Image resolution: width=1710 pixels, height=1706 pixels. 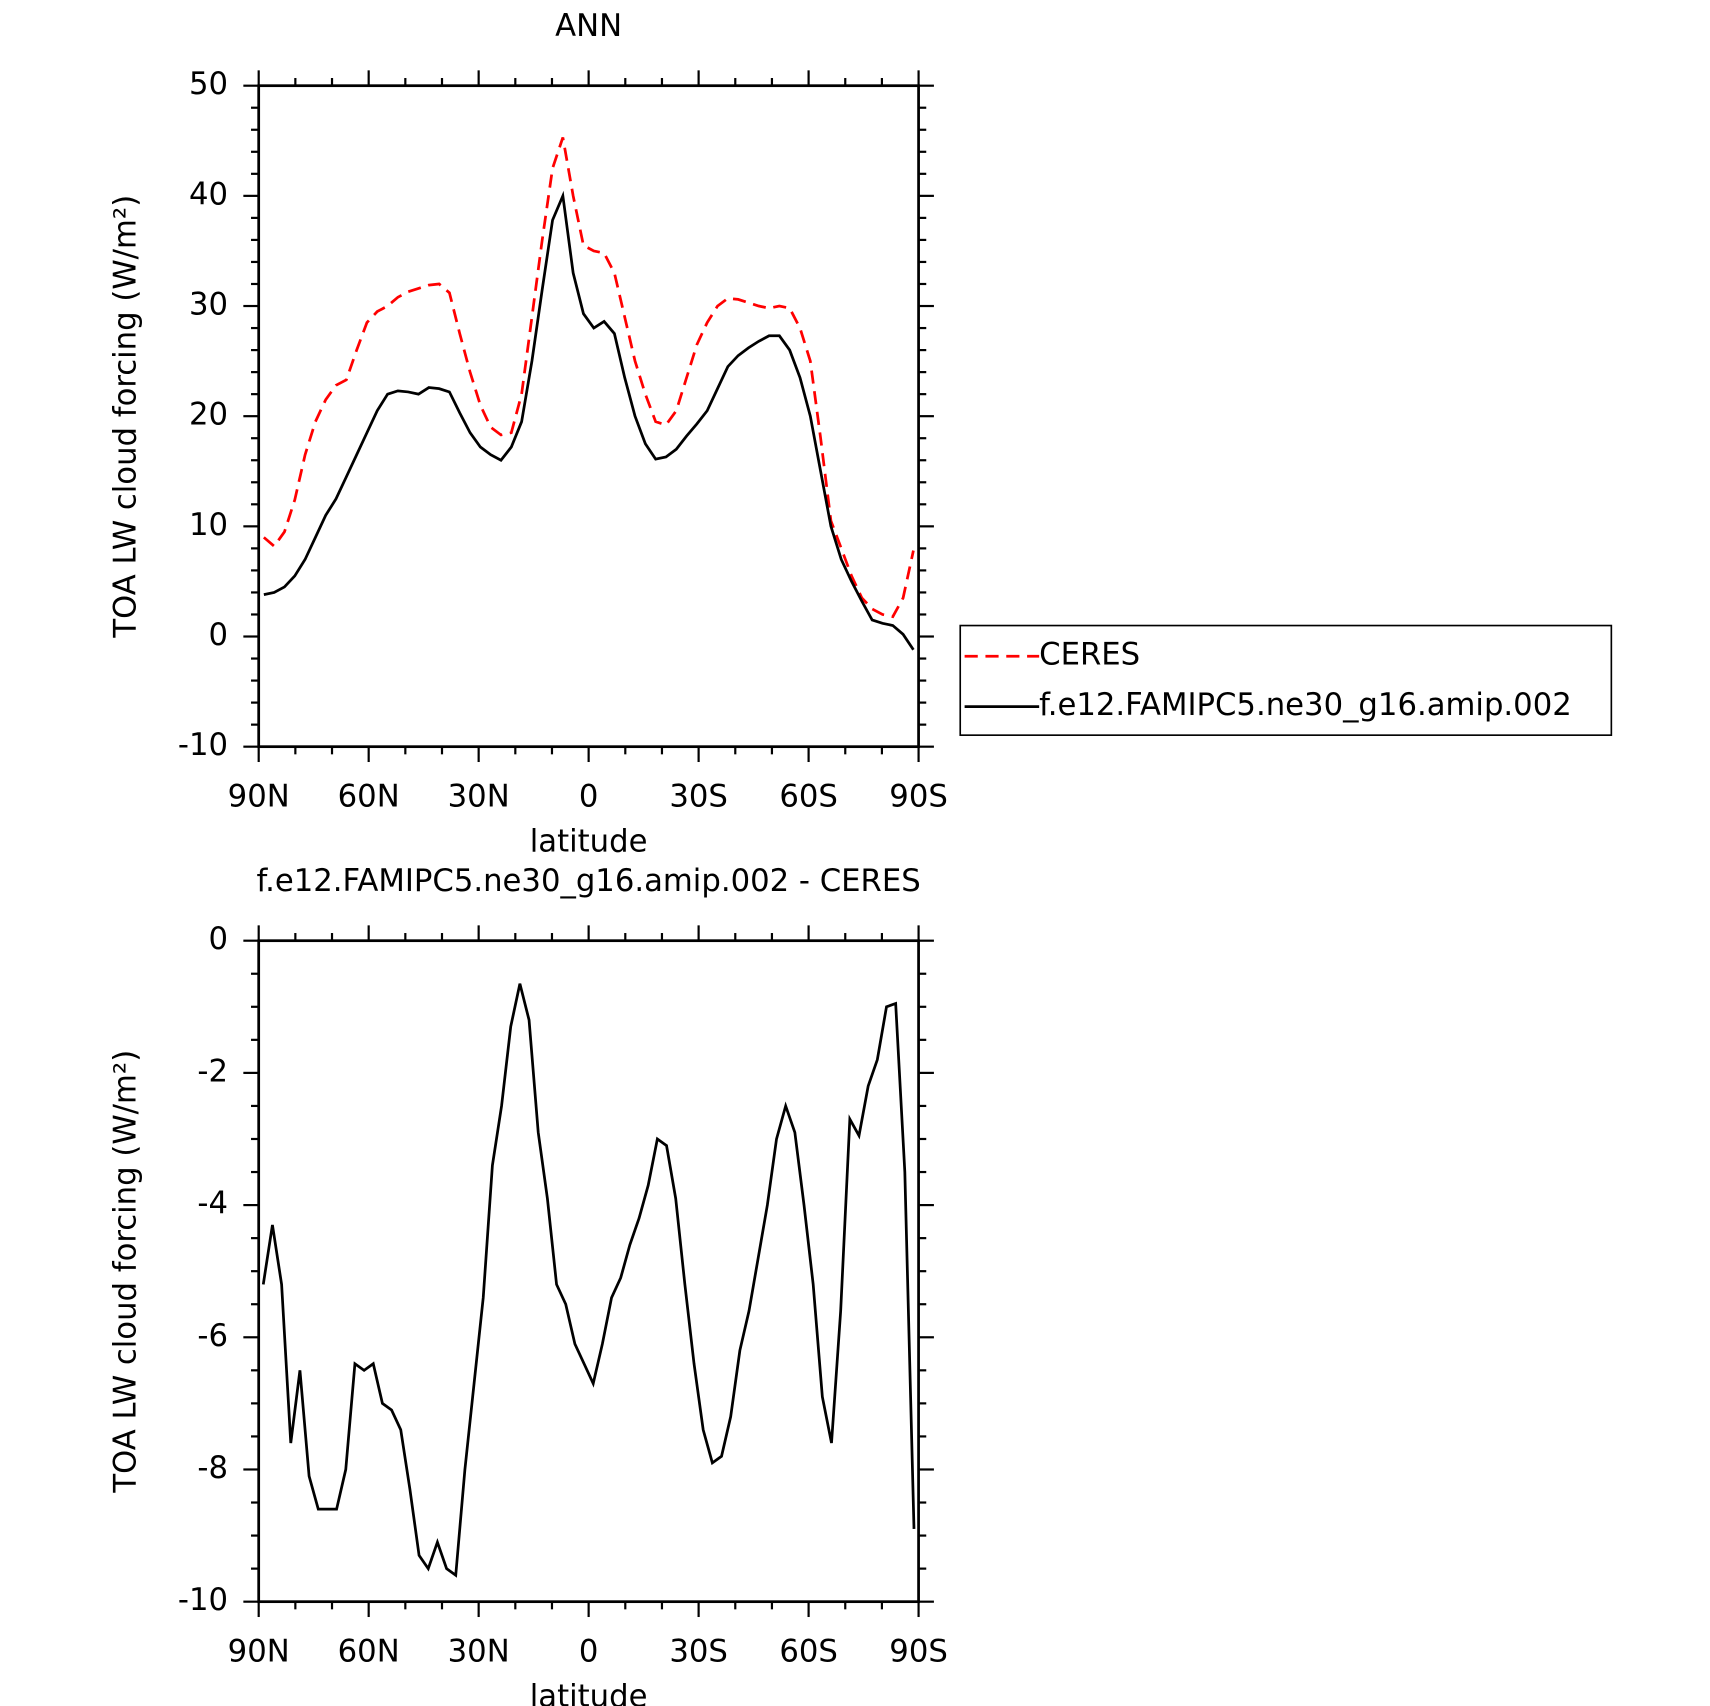 I want to click on y-tick-label: -8, so click(x=212, y=1468).